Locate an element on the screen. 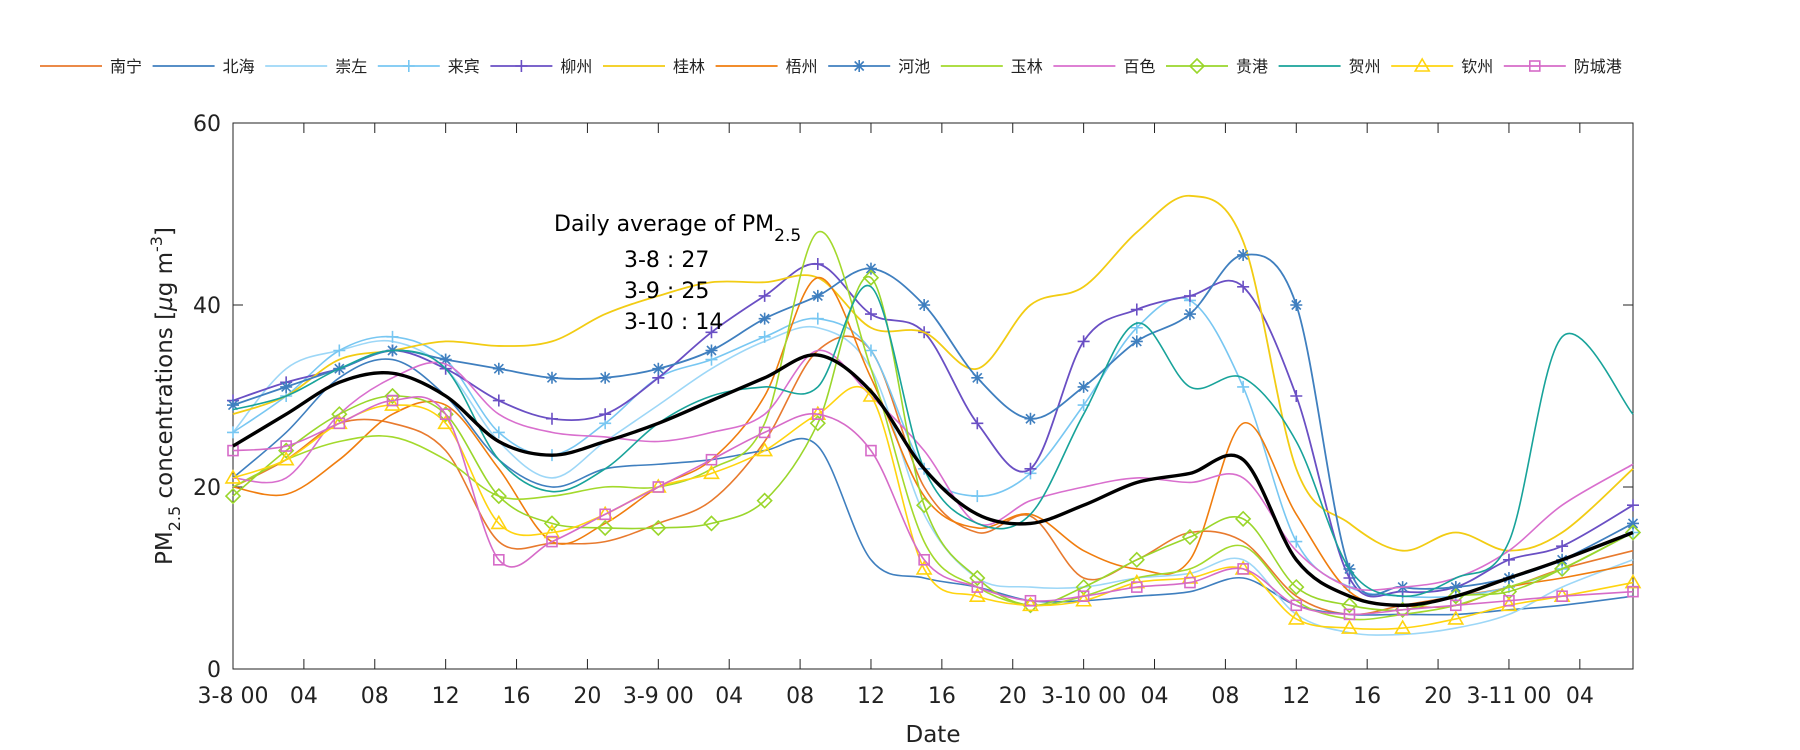 The width and height of the screenshot is (1800, 750). legend-label: 钦州 is located at coordinates (1477, 66).